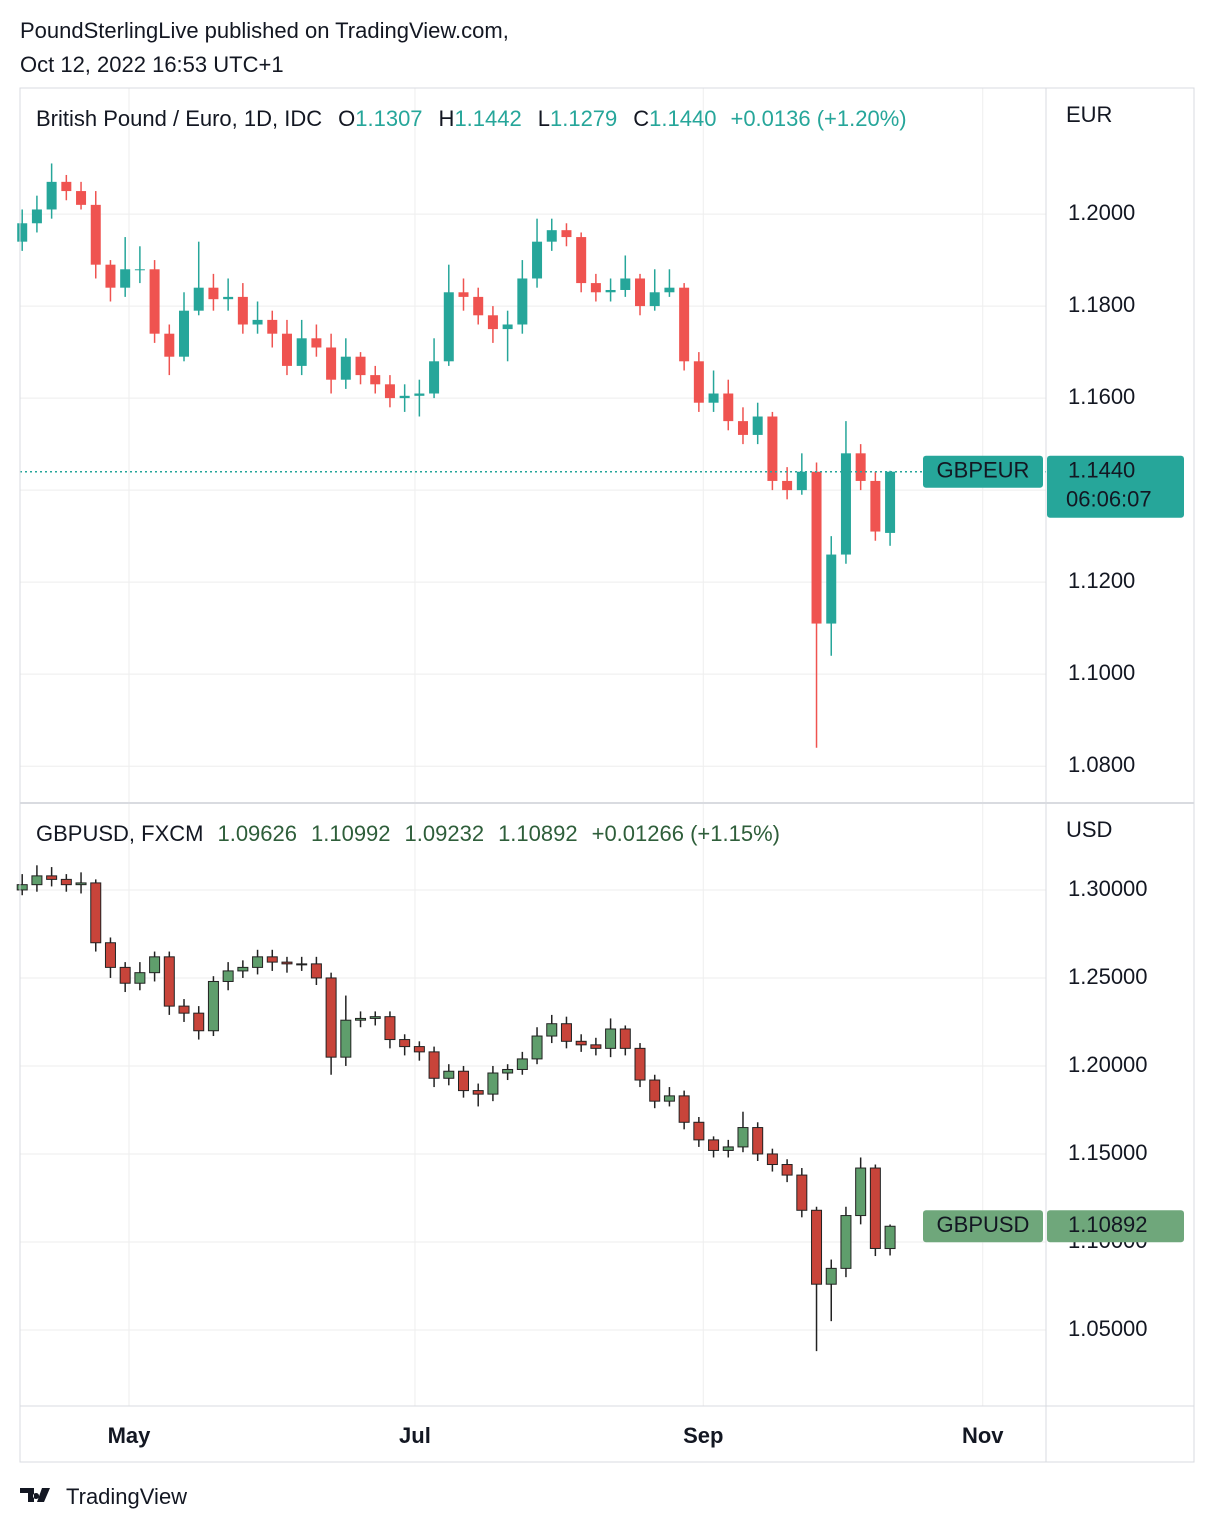  I want to click on legend-name: GBPUSD, FXCM, so click(119, 833).